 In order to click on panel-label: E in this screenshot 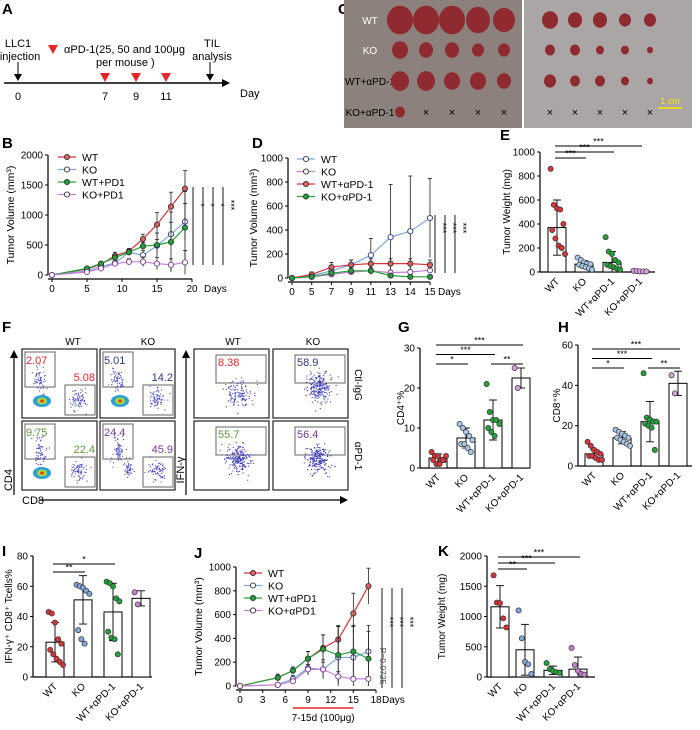, I will do `click(505, 135)`.